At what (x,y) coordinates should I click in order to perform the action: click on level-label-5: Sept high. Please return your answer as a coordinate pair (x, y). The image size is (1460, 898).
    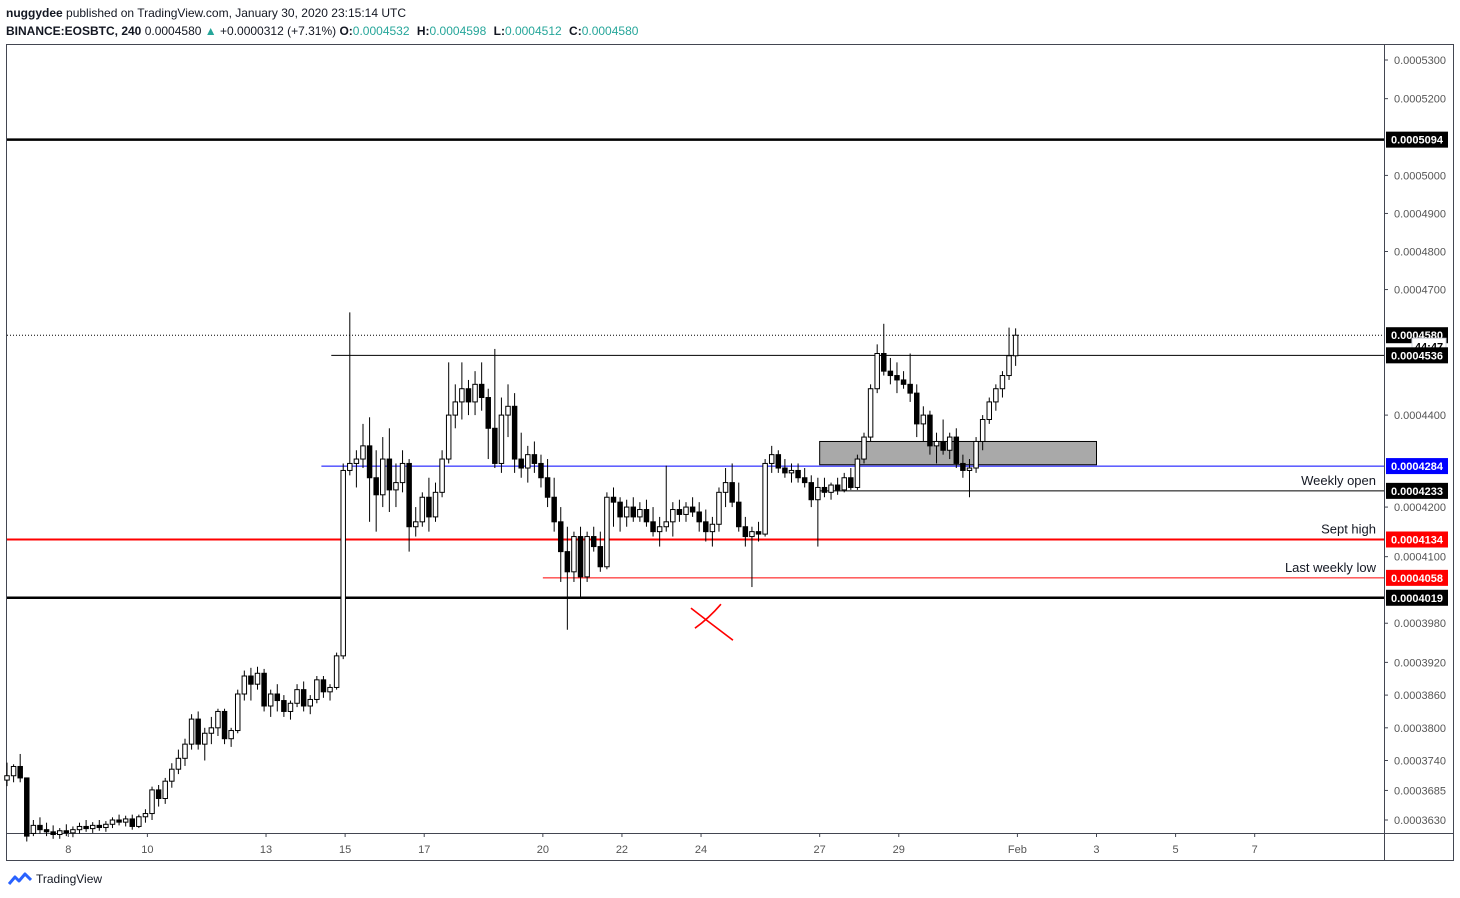
    Looking at the image, I should click on (1348, 528).